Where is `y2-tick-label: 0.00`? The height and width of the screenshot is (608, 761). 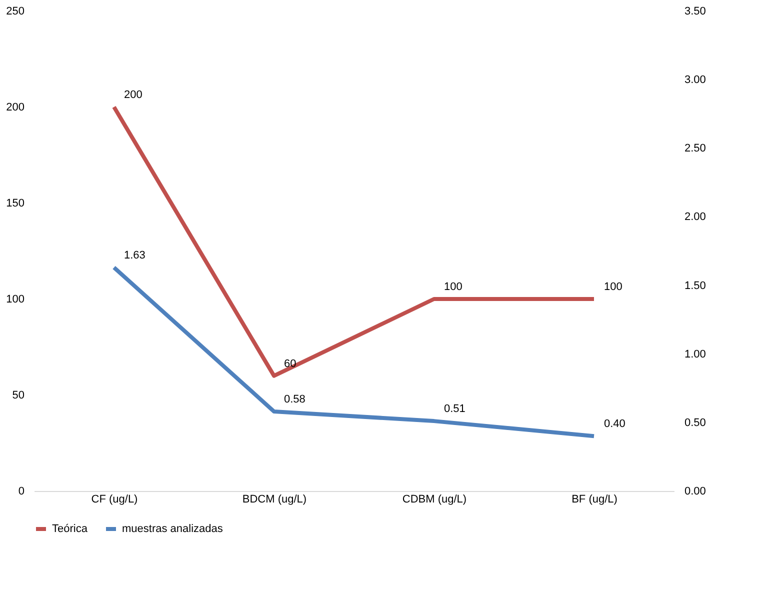 y2-tick-label: 0.00 is located at coordinates (695, 492).